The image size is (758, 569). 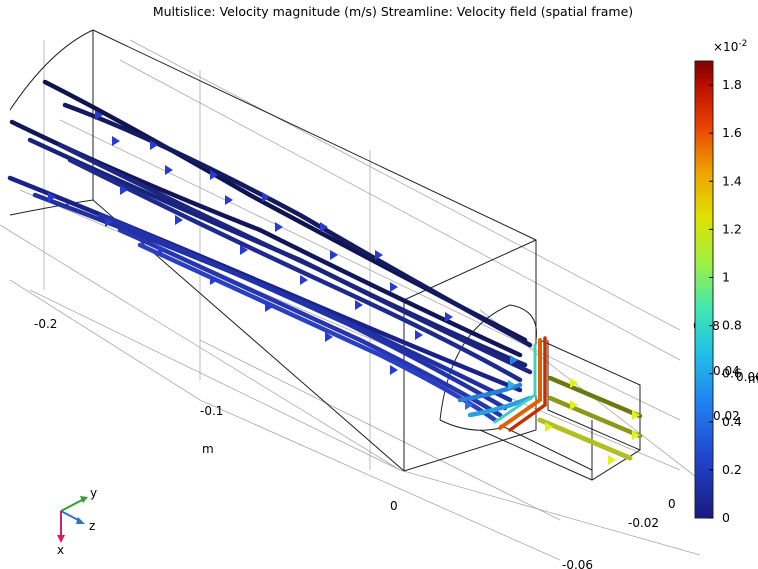 What do you see at coordinates (732, 84) in the screenshot?
I see `colorbar-tick-label: 1.8` at bounding box center [732, 84].